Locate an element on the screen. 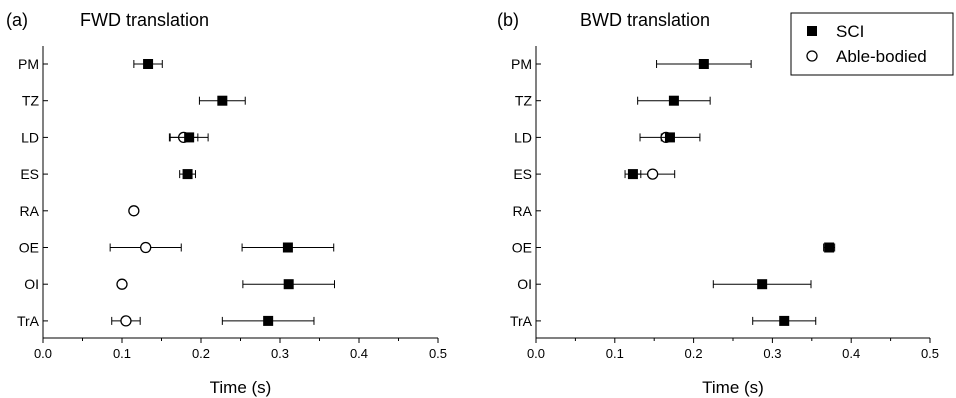  legend-box is located at coordinates (872, 44).